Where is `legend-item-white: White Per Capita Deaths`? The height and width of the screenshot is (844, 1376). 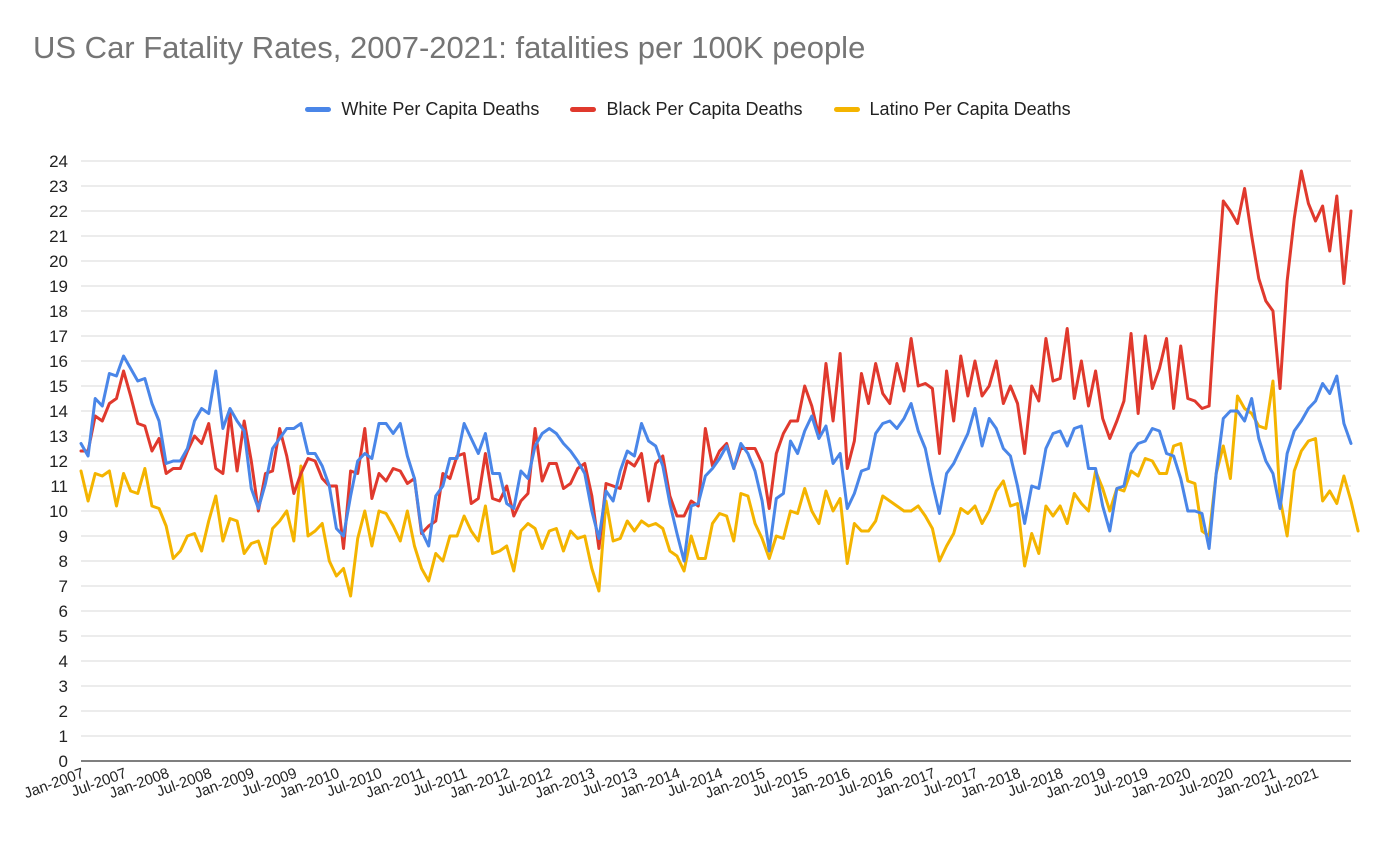 legend-item-white: White Per Capita Deaths is located at coordinates (422, 109).